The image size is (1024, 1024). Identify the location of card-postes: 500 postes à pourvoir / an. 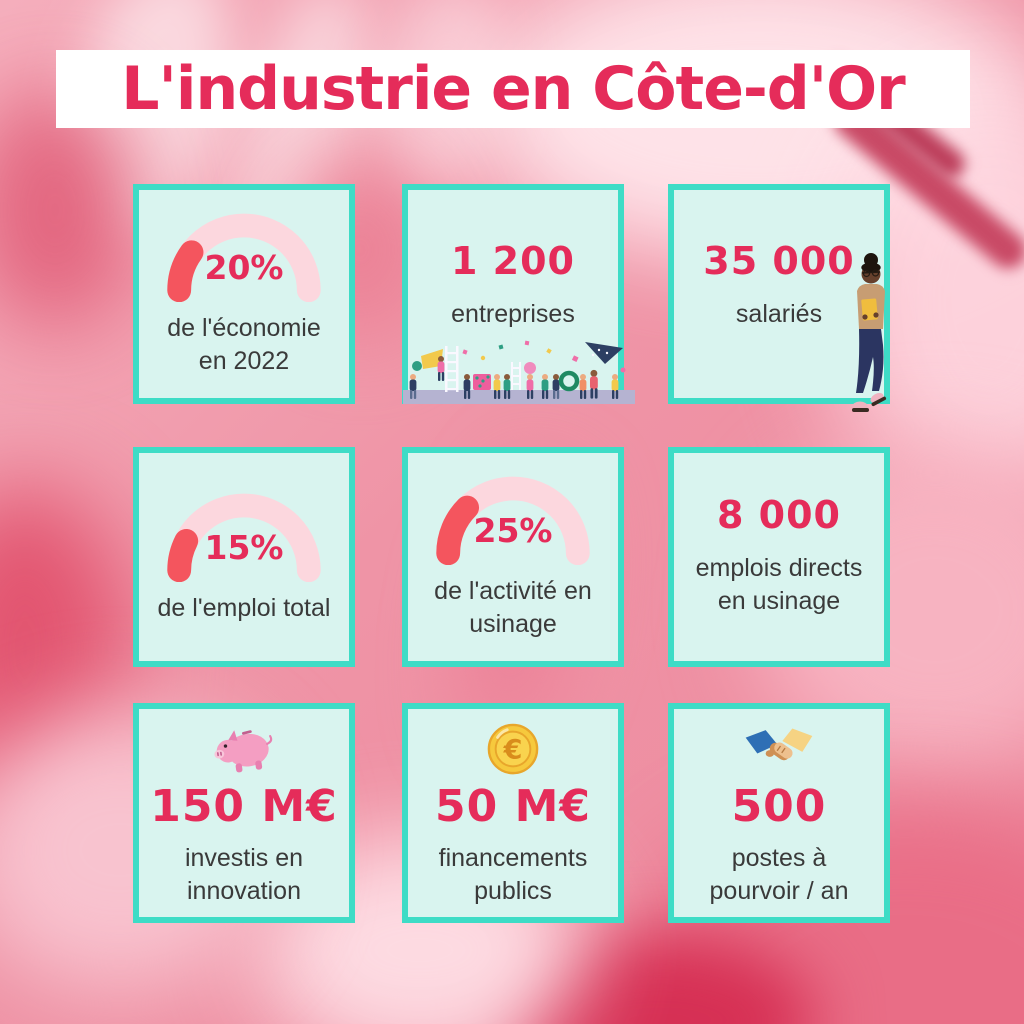
(779, 813).